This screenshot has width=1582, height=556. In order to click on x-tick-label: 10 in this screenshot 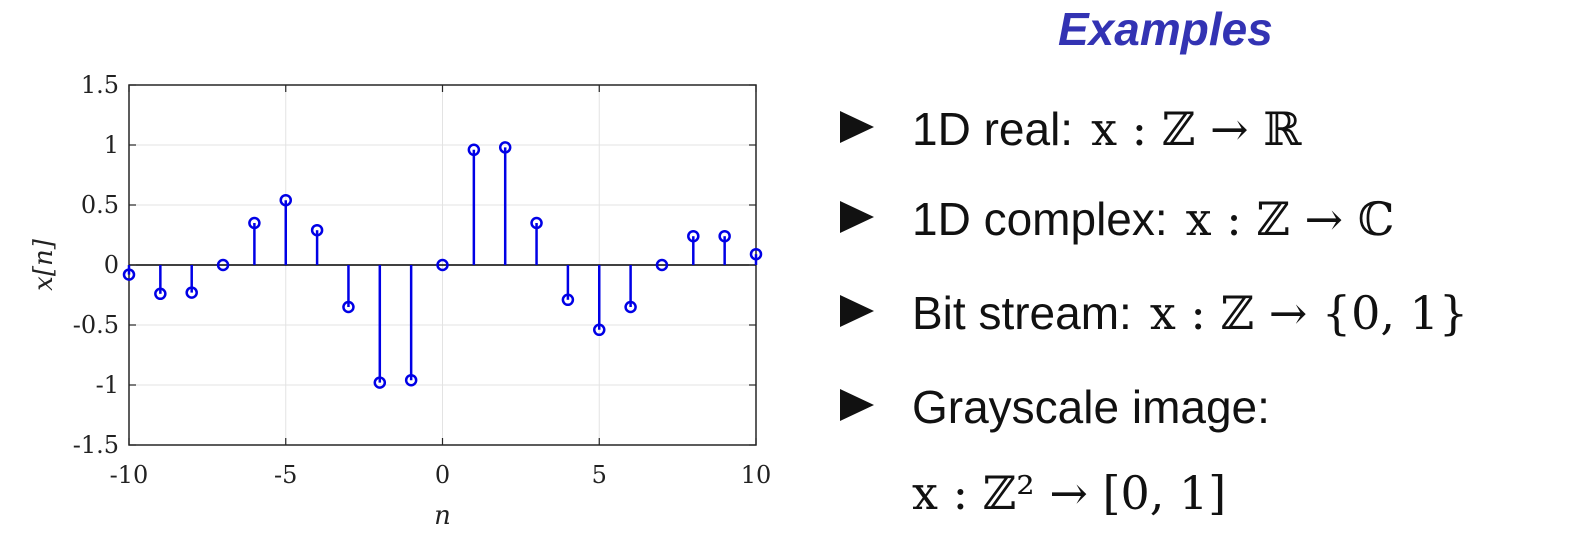, I will do `click(756, 475)`.